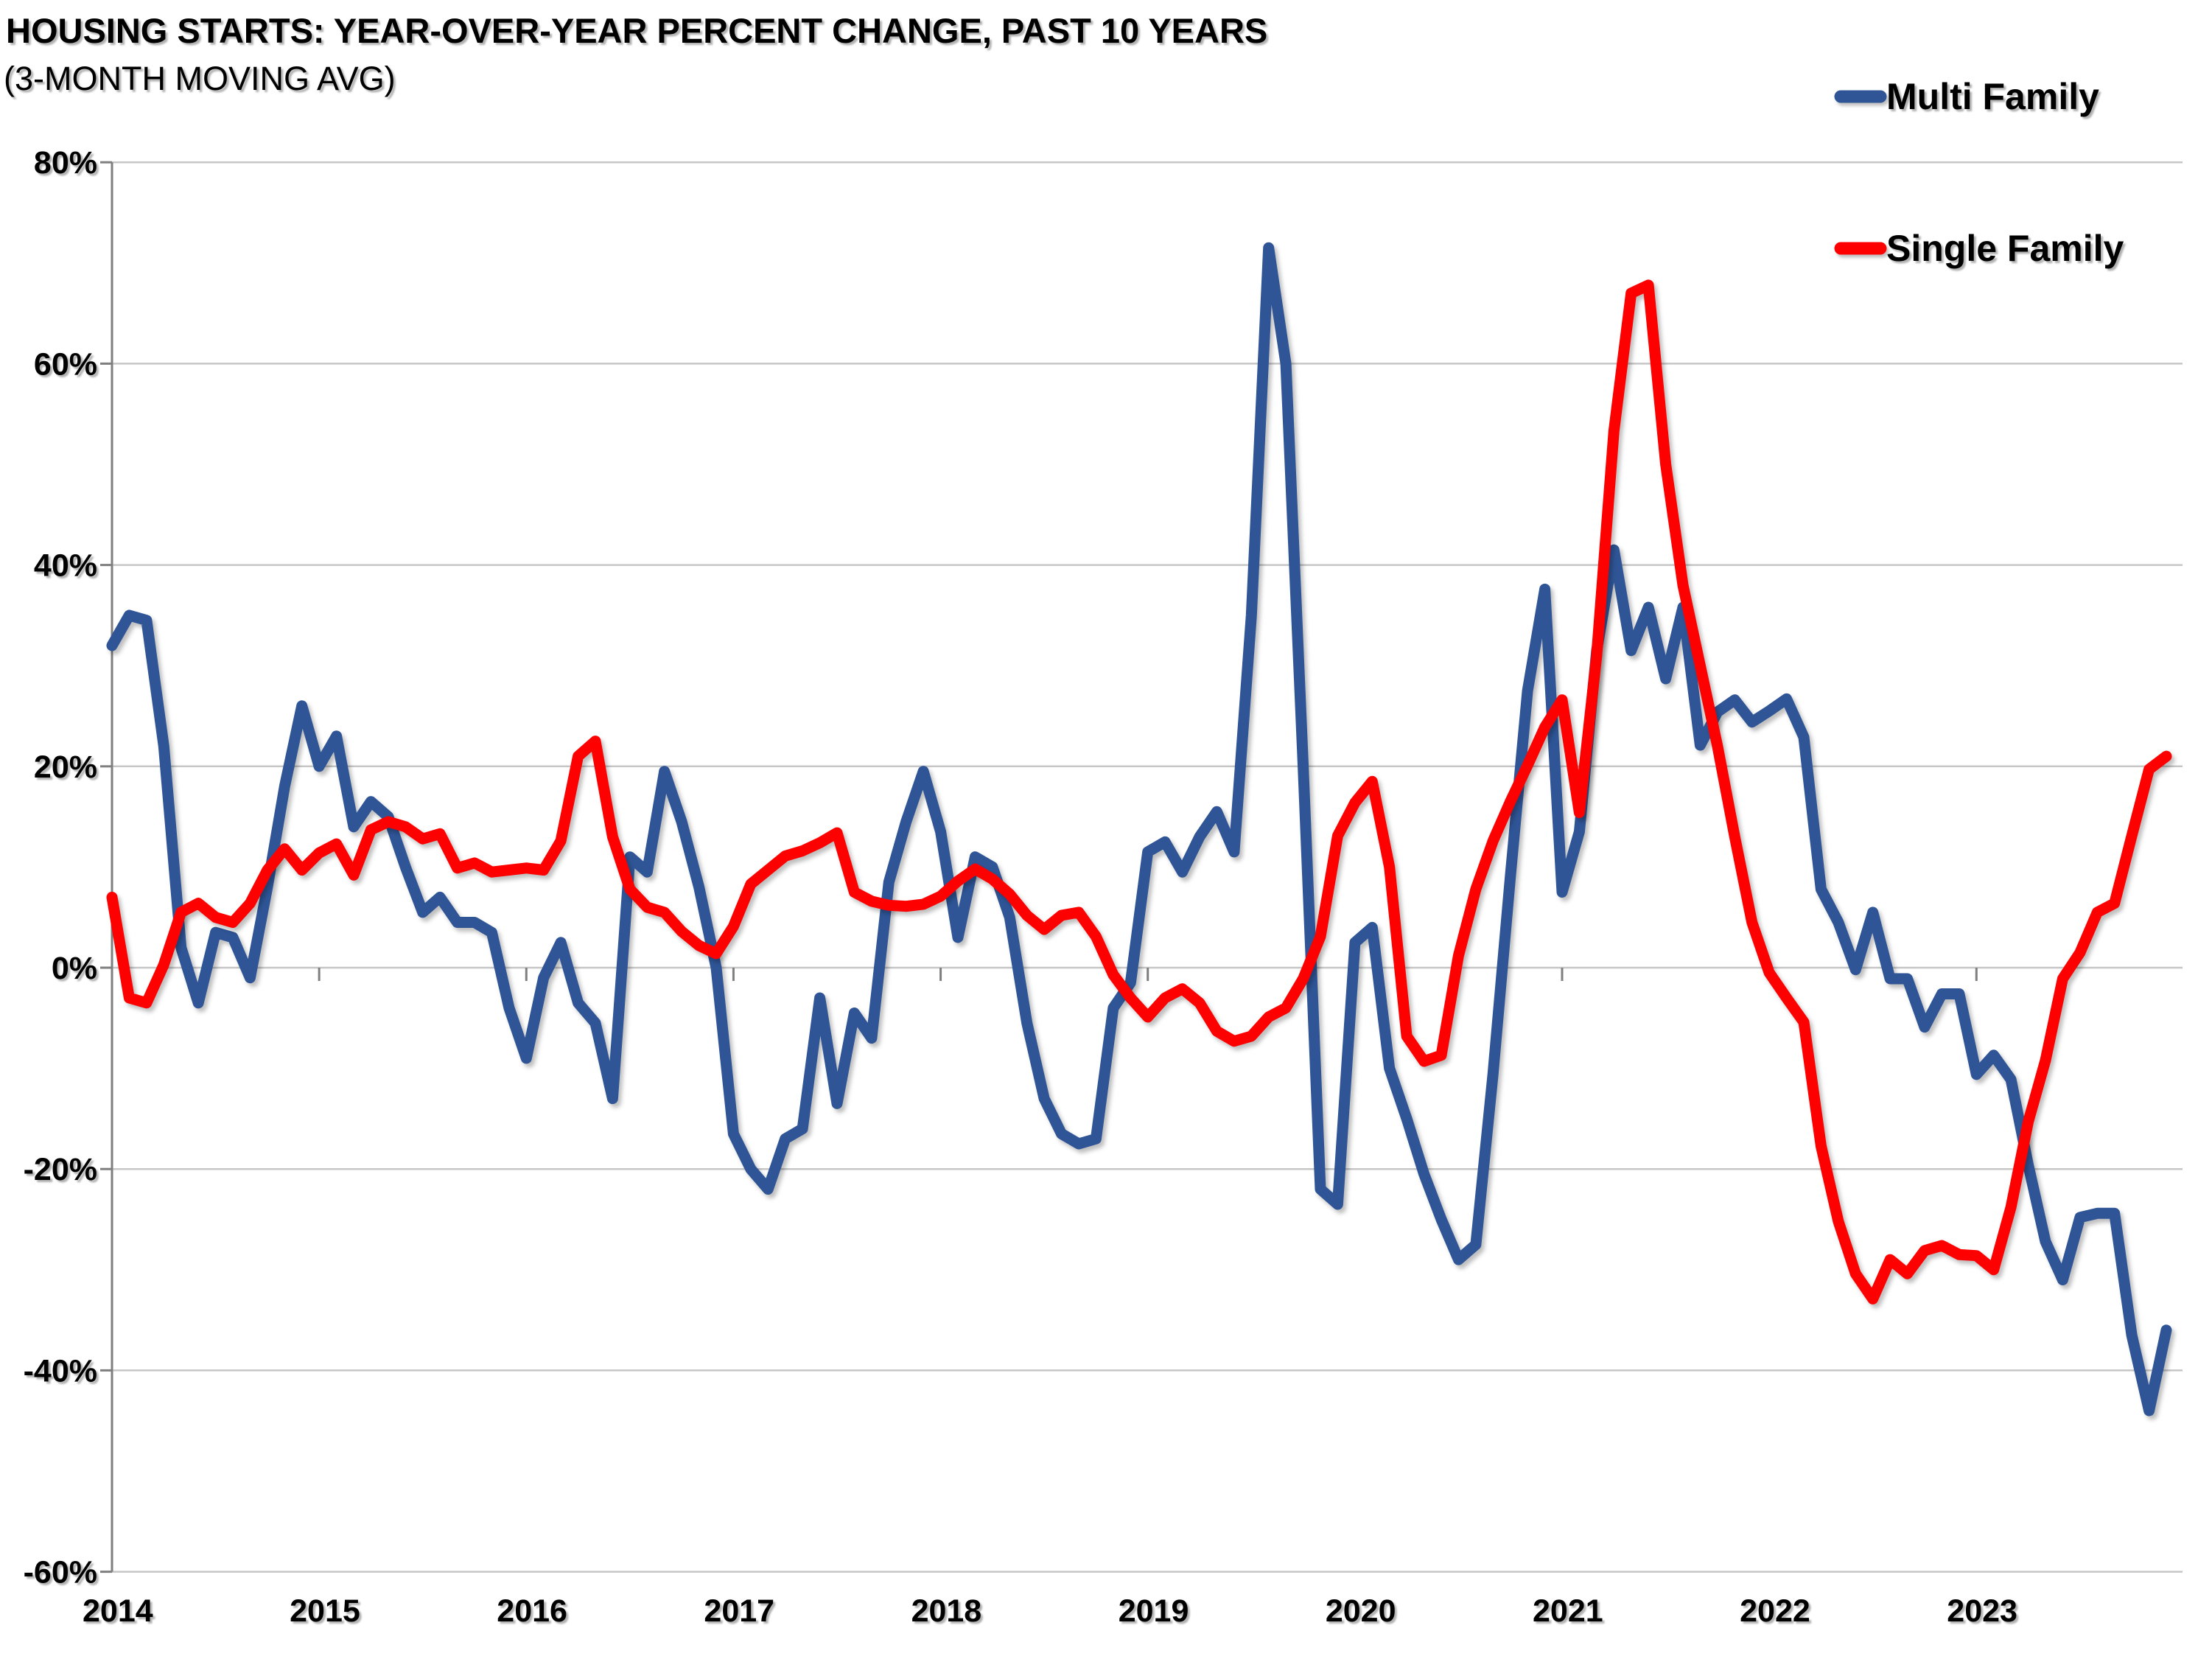 The height and width of the screenshot is (1673, 2212). I want to click on legend-item-single-family: Single Family, so click(1979, 248).